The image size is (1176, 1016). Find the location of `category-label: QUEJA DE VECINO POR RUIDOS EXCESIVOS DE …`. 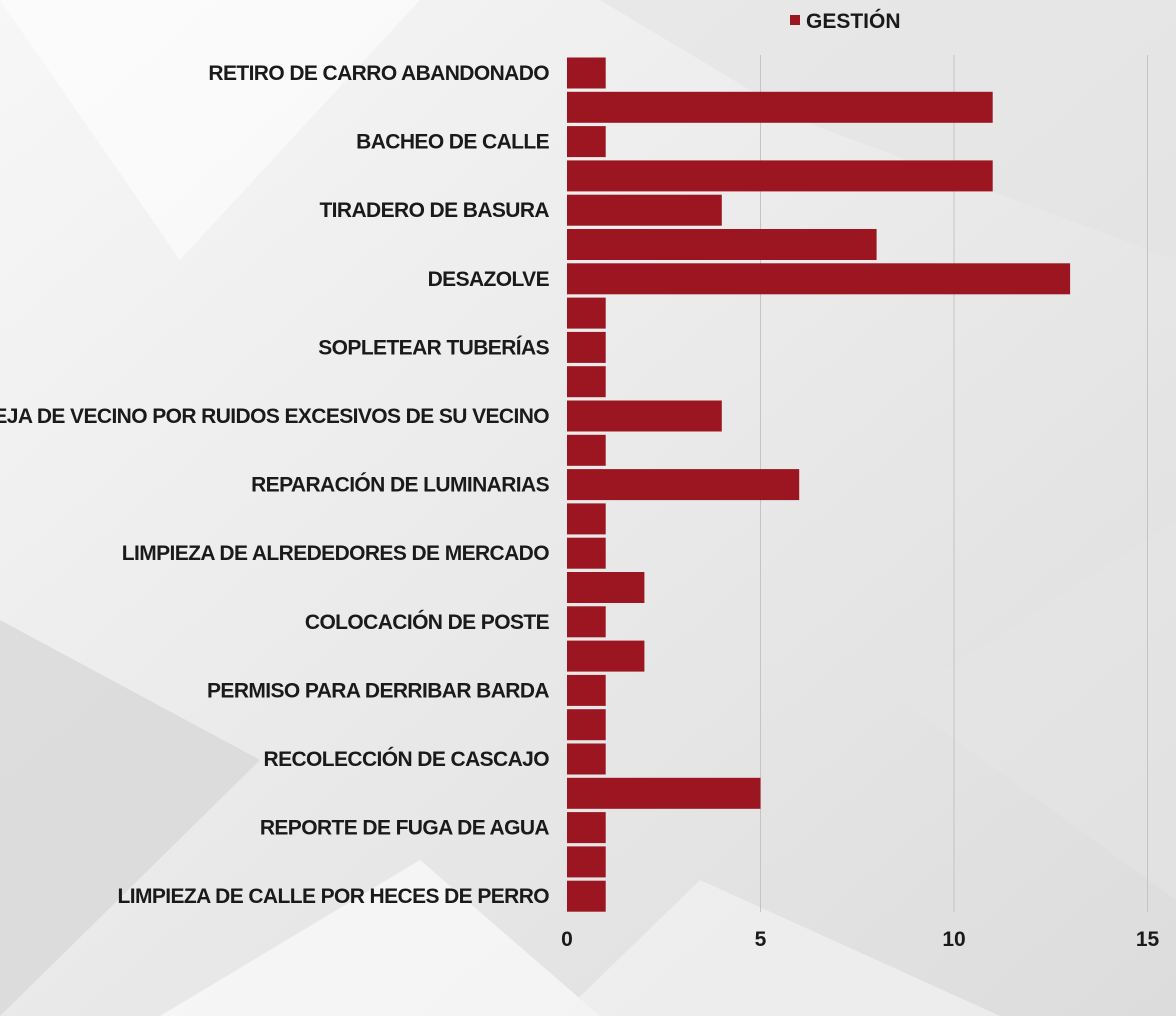

category-label: QUEJA DE VECINO POR RUIDOS EXCESIVOS DE … is located at coordinates (274, 416).